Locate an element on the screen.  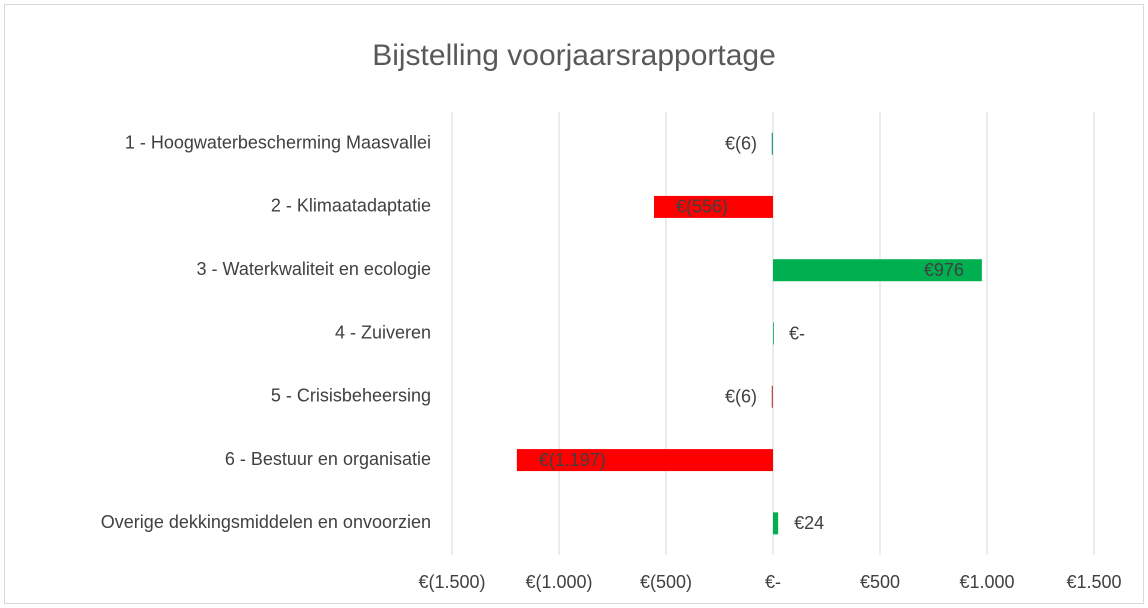
y-tick-label: 4 - Zuiveren is located at coordinates (383, 332).